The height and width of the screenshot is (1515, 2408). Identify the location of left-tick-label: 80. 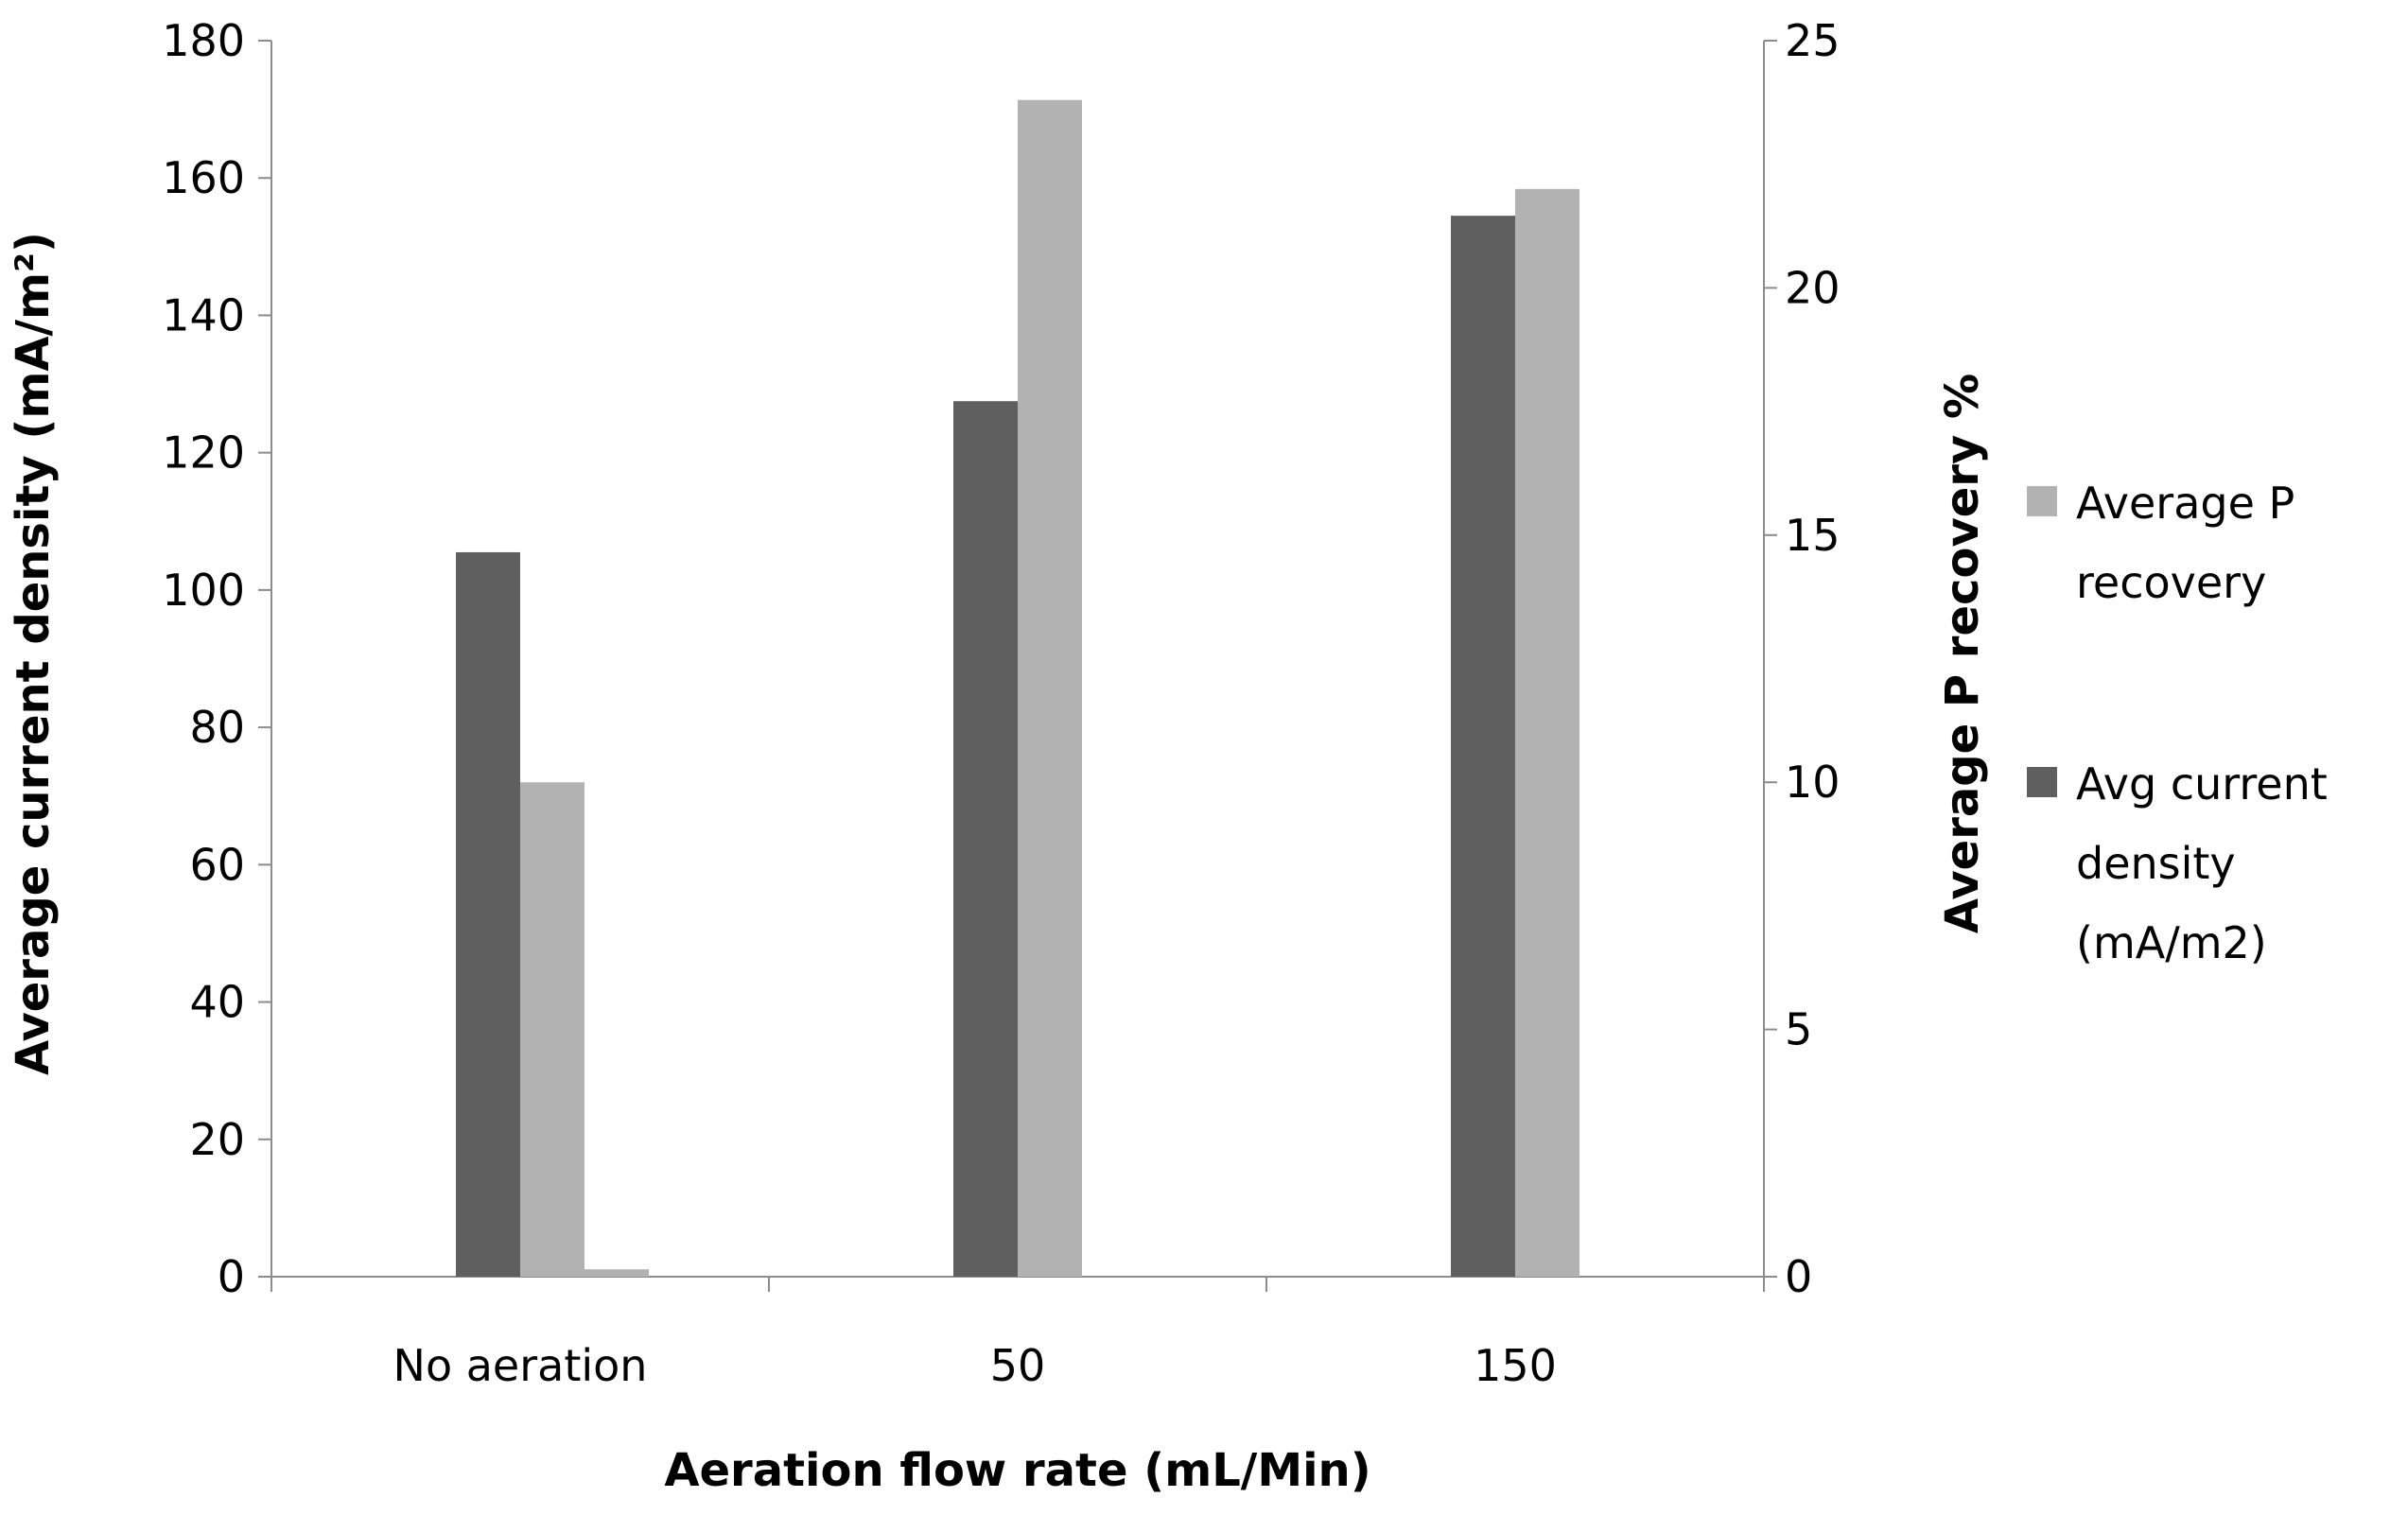
(217, 727).